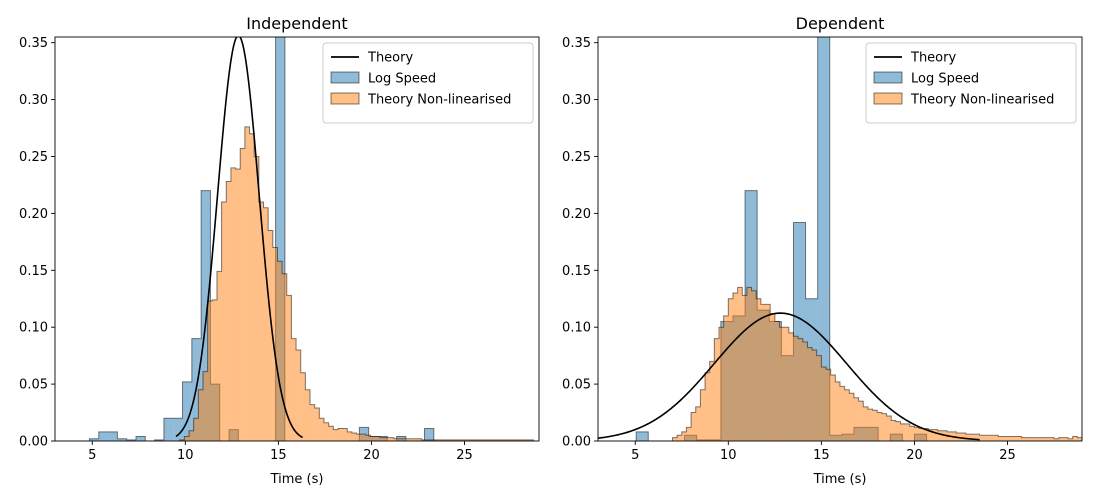 The width and height of the screenshot is (1100, 500). Describe the element at coordinates (963, 100) in the screenshot. I see `legend-item: Theory Non-linearised` at that location.